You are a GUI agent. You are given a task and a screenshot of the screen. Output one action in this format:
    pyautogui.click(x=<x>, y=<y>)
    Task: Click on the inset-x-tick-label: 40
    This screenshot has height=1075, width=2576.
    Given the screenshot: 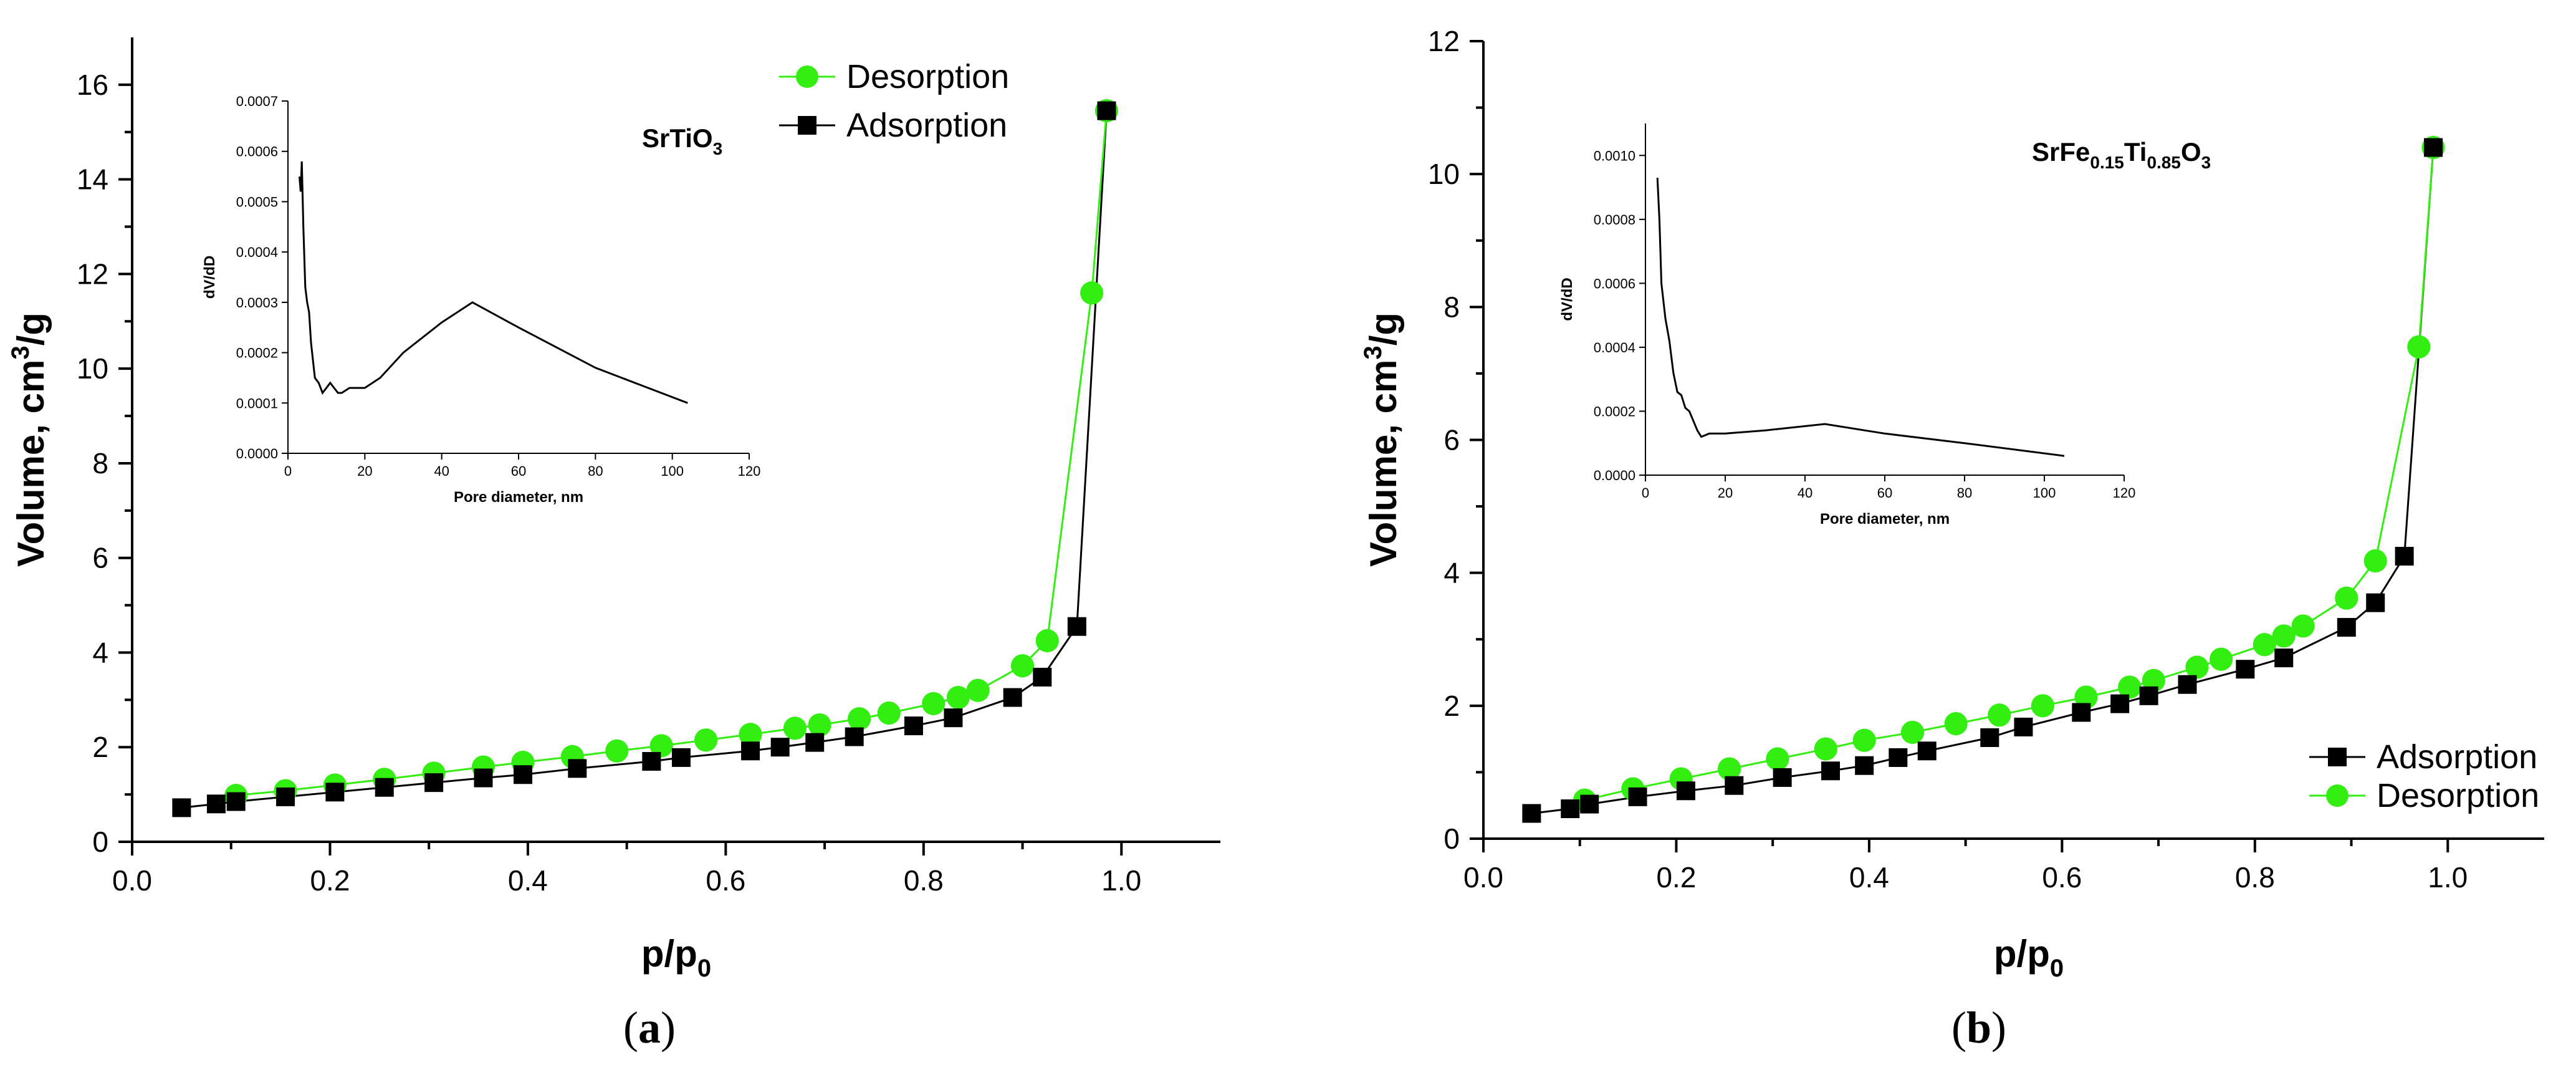 What is the action you would take?
    pyautogui.click(x=1805, y=493)
    